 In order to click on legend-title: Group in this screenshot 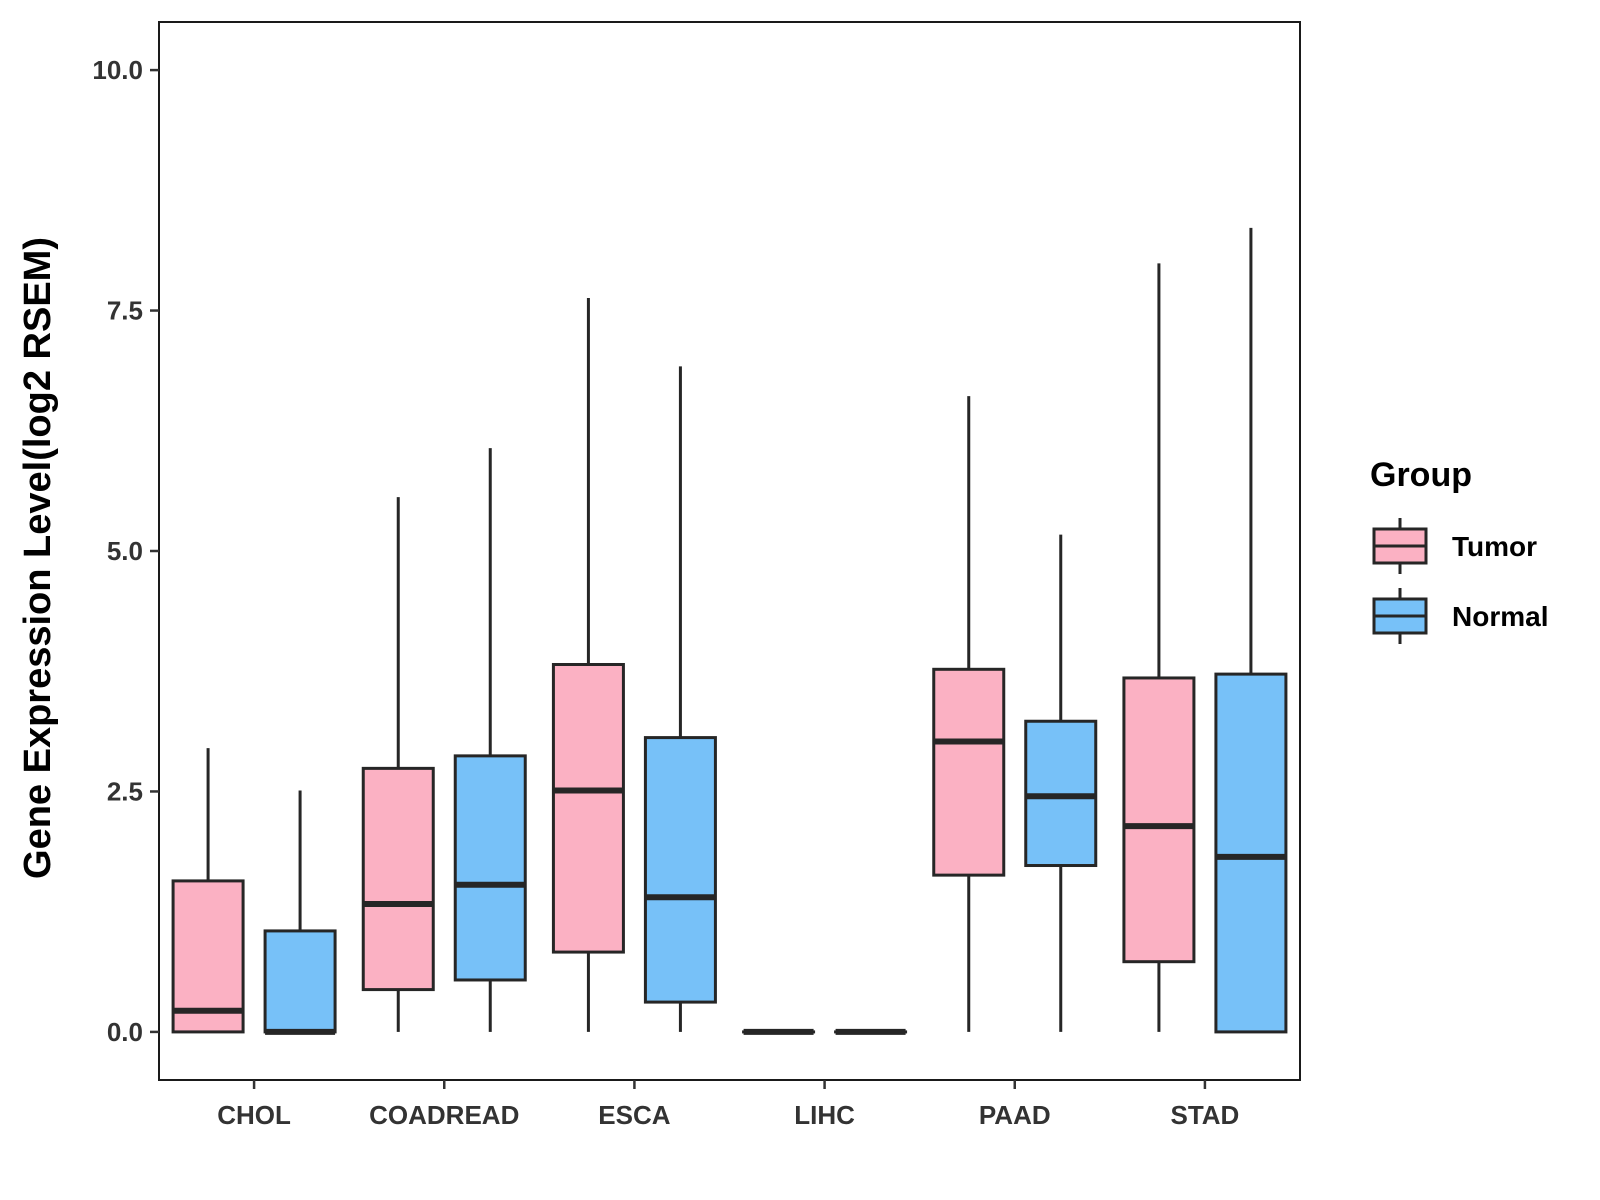, I will do `click(1421, 475)`.